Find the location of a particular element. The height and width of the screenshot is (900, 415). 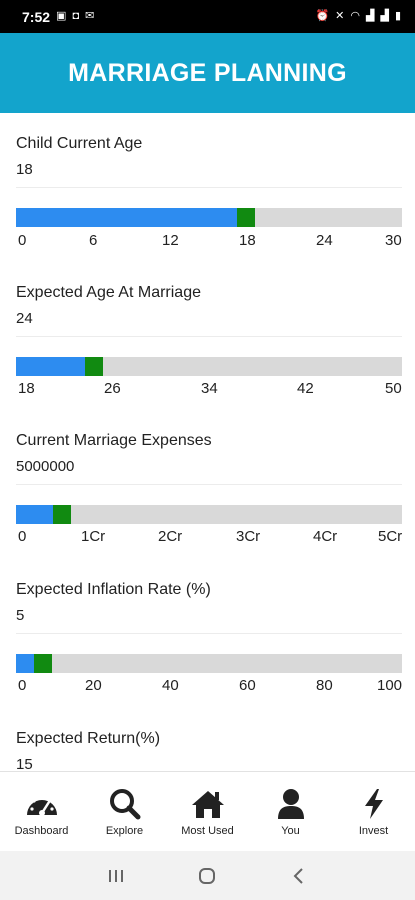

child-current-age-slider is located at coordinates (209, 217).